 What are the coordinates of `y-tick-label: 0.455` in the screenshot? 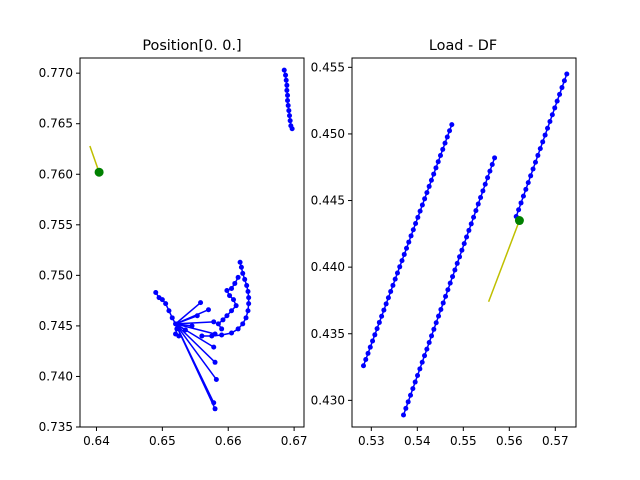 It's located at (328, 67).